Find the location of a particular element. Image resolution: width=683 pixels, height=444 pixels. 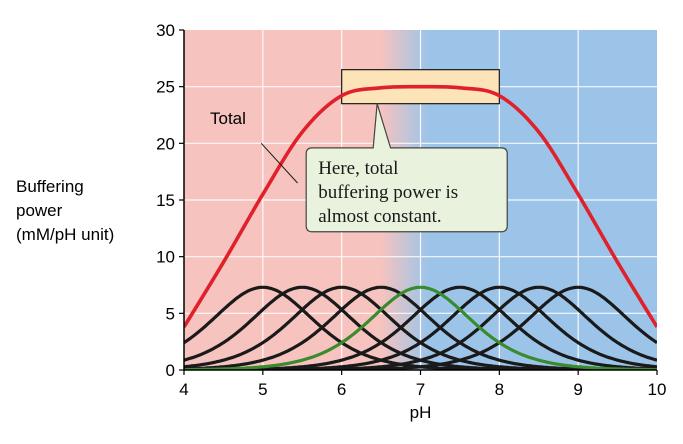

y-axis-label-line: power is located at coordinates (39, 210).